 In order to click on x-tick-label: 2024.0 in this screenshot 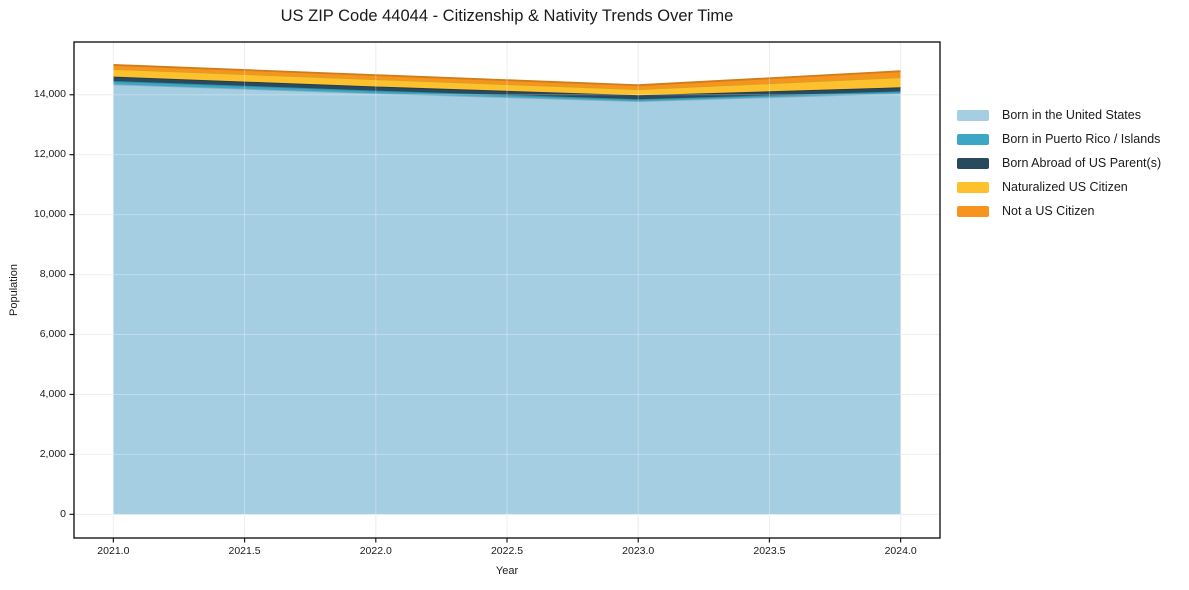, I will do `click(900, 551)`.